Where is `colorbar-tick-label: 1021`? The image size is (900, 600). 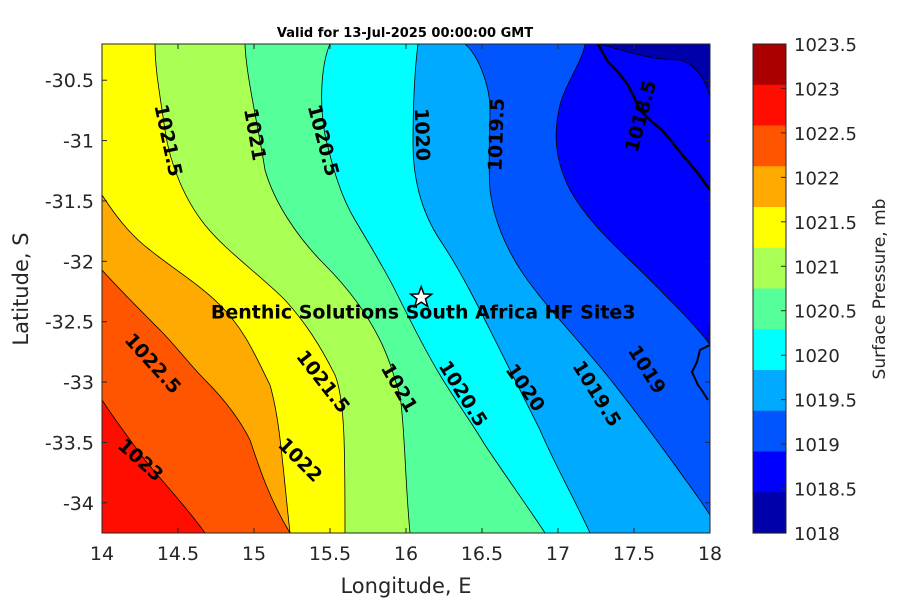
colorbar-tick-label: 1021 is located at coordinates (817, 267).